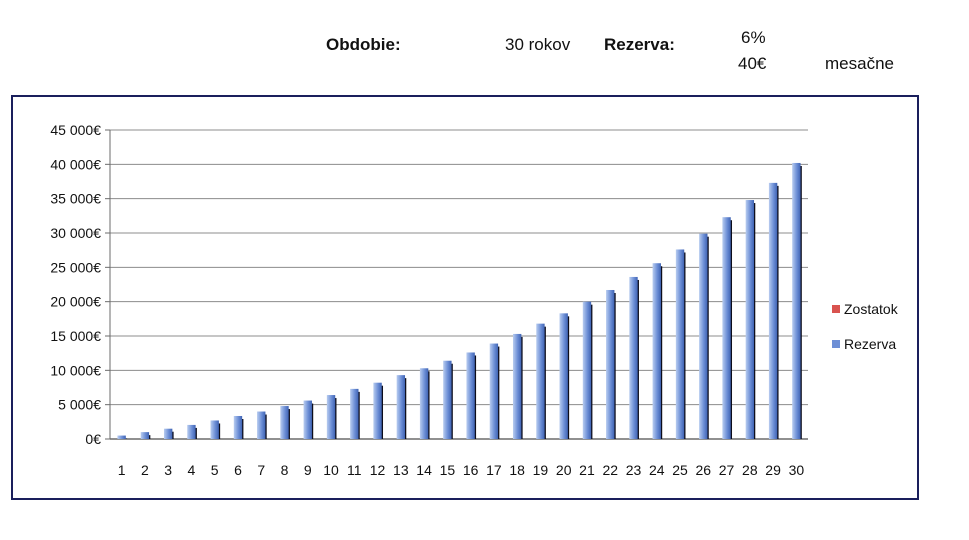  I want to click on x-tick-label: 3, so click(168, 470).